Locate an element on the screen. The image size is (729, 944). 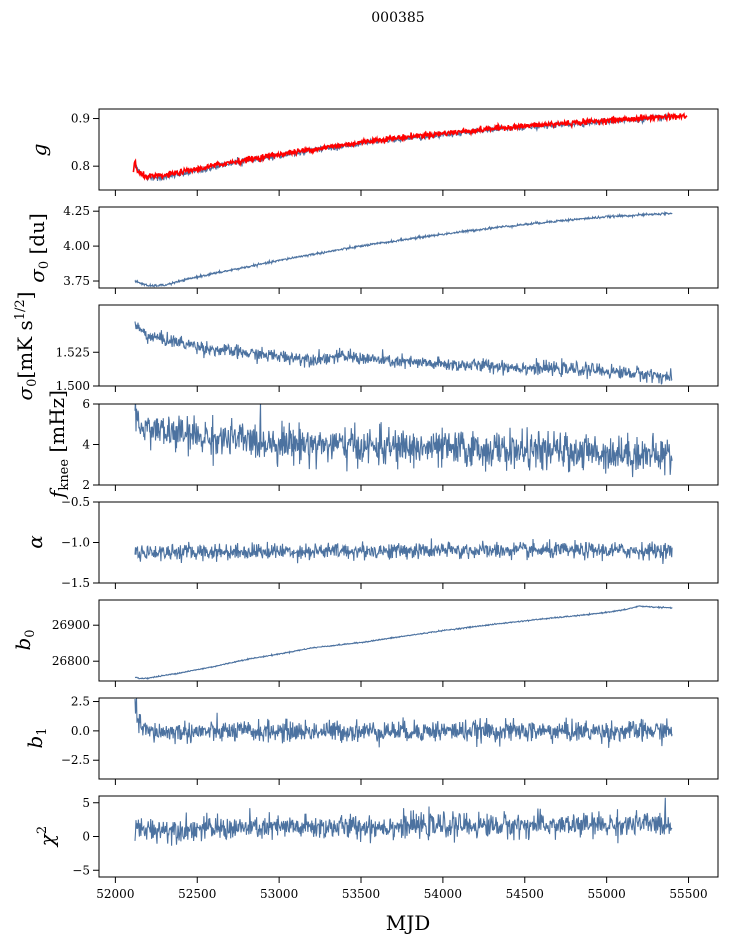
panel-sigma0-du-ylabel: σ0 [du] is located at coordinates (38, 248).